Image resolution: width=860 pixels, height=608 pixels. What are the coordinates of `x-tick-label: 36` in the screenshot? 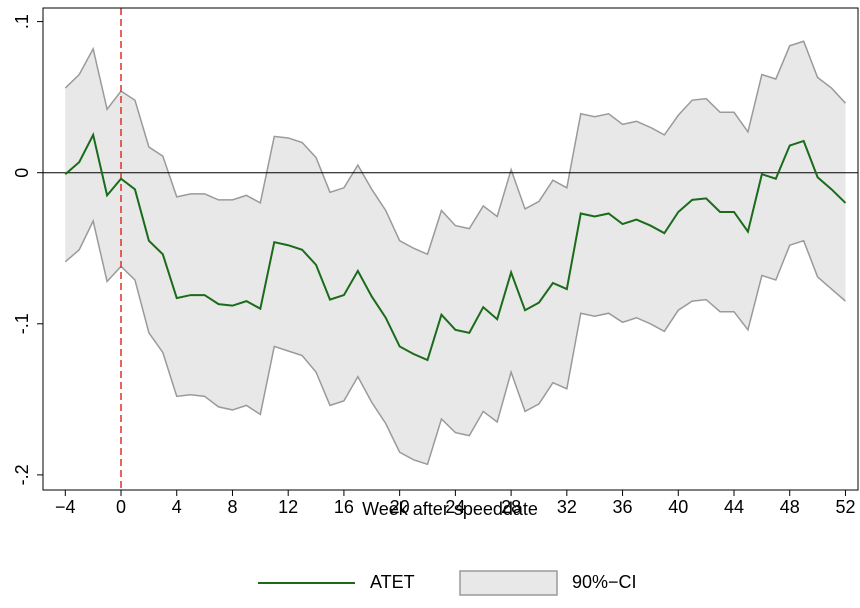 It's located at (623, 507).